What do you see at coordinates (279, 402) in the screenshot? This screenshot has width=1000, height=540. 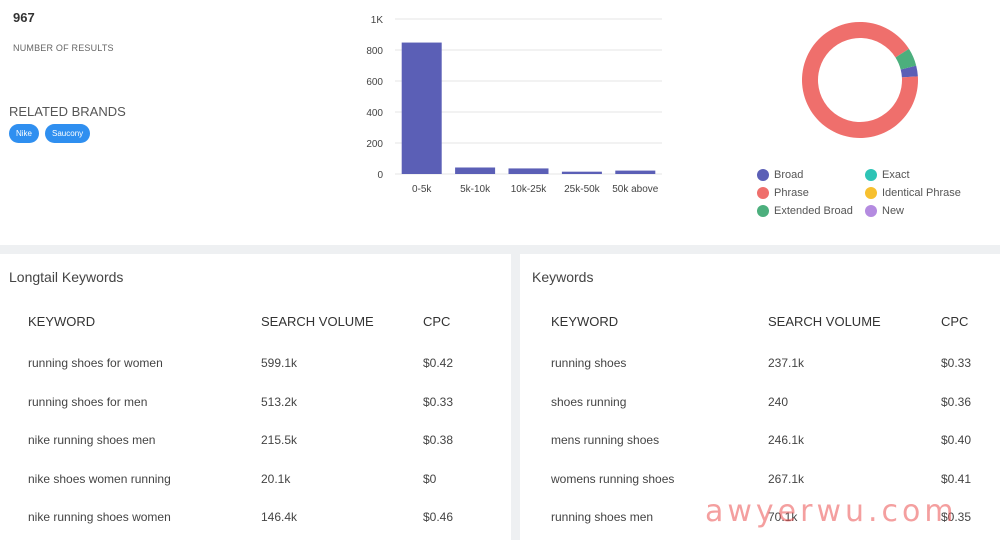 I see `longtail-volume-cell: 513.2k` at bounding box center [279, 402].